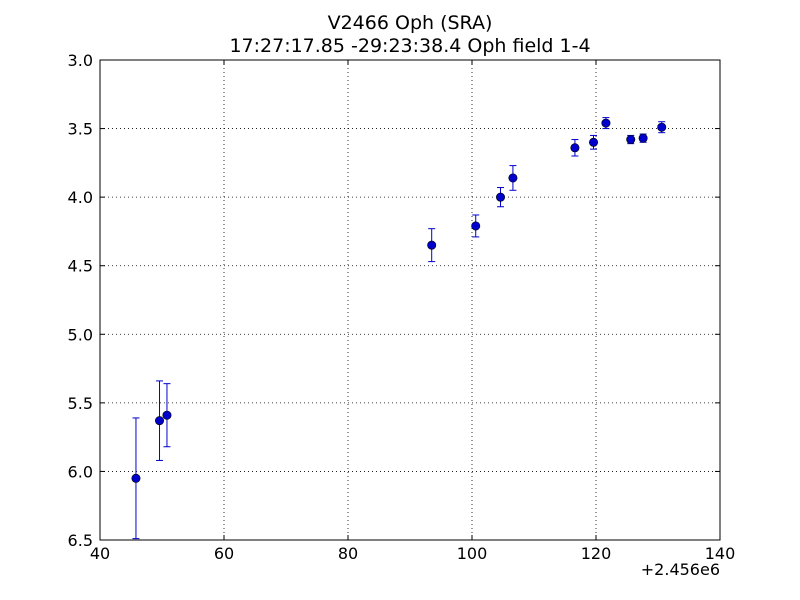  I want to click on y-tick-label: 6.0, so click(80, 471).